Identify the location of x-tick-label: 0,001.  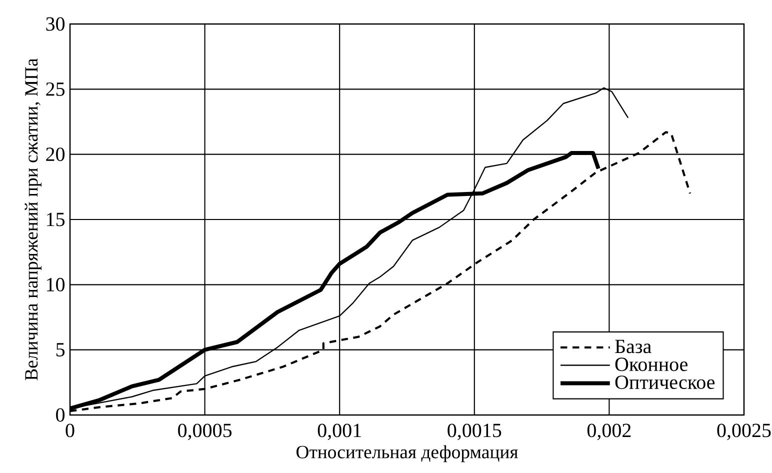
(339, 432).